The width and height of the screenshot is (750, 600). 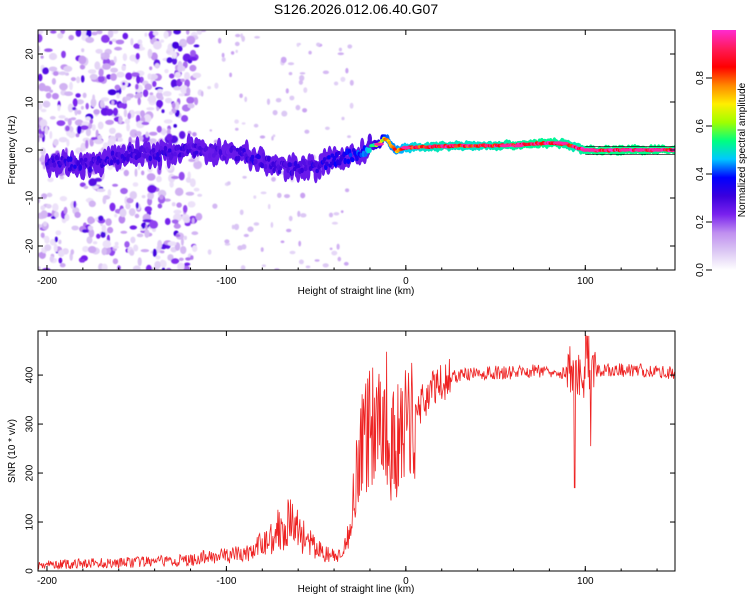 I want to click on ridge-halo, so click(x=123, y=148).